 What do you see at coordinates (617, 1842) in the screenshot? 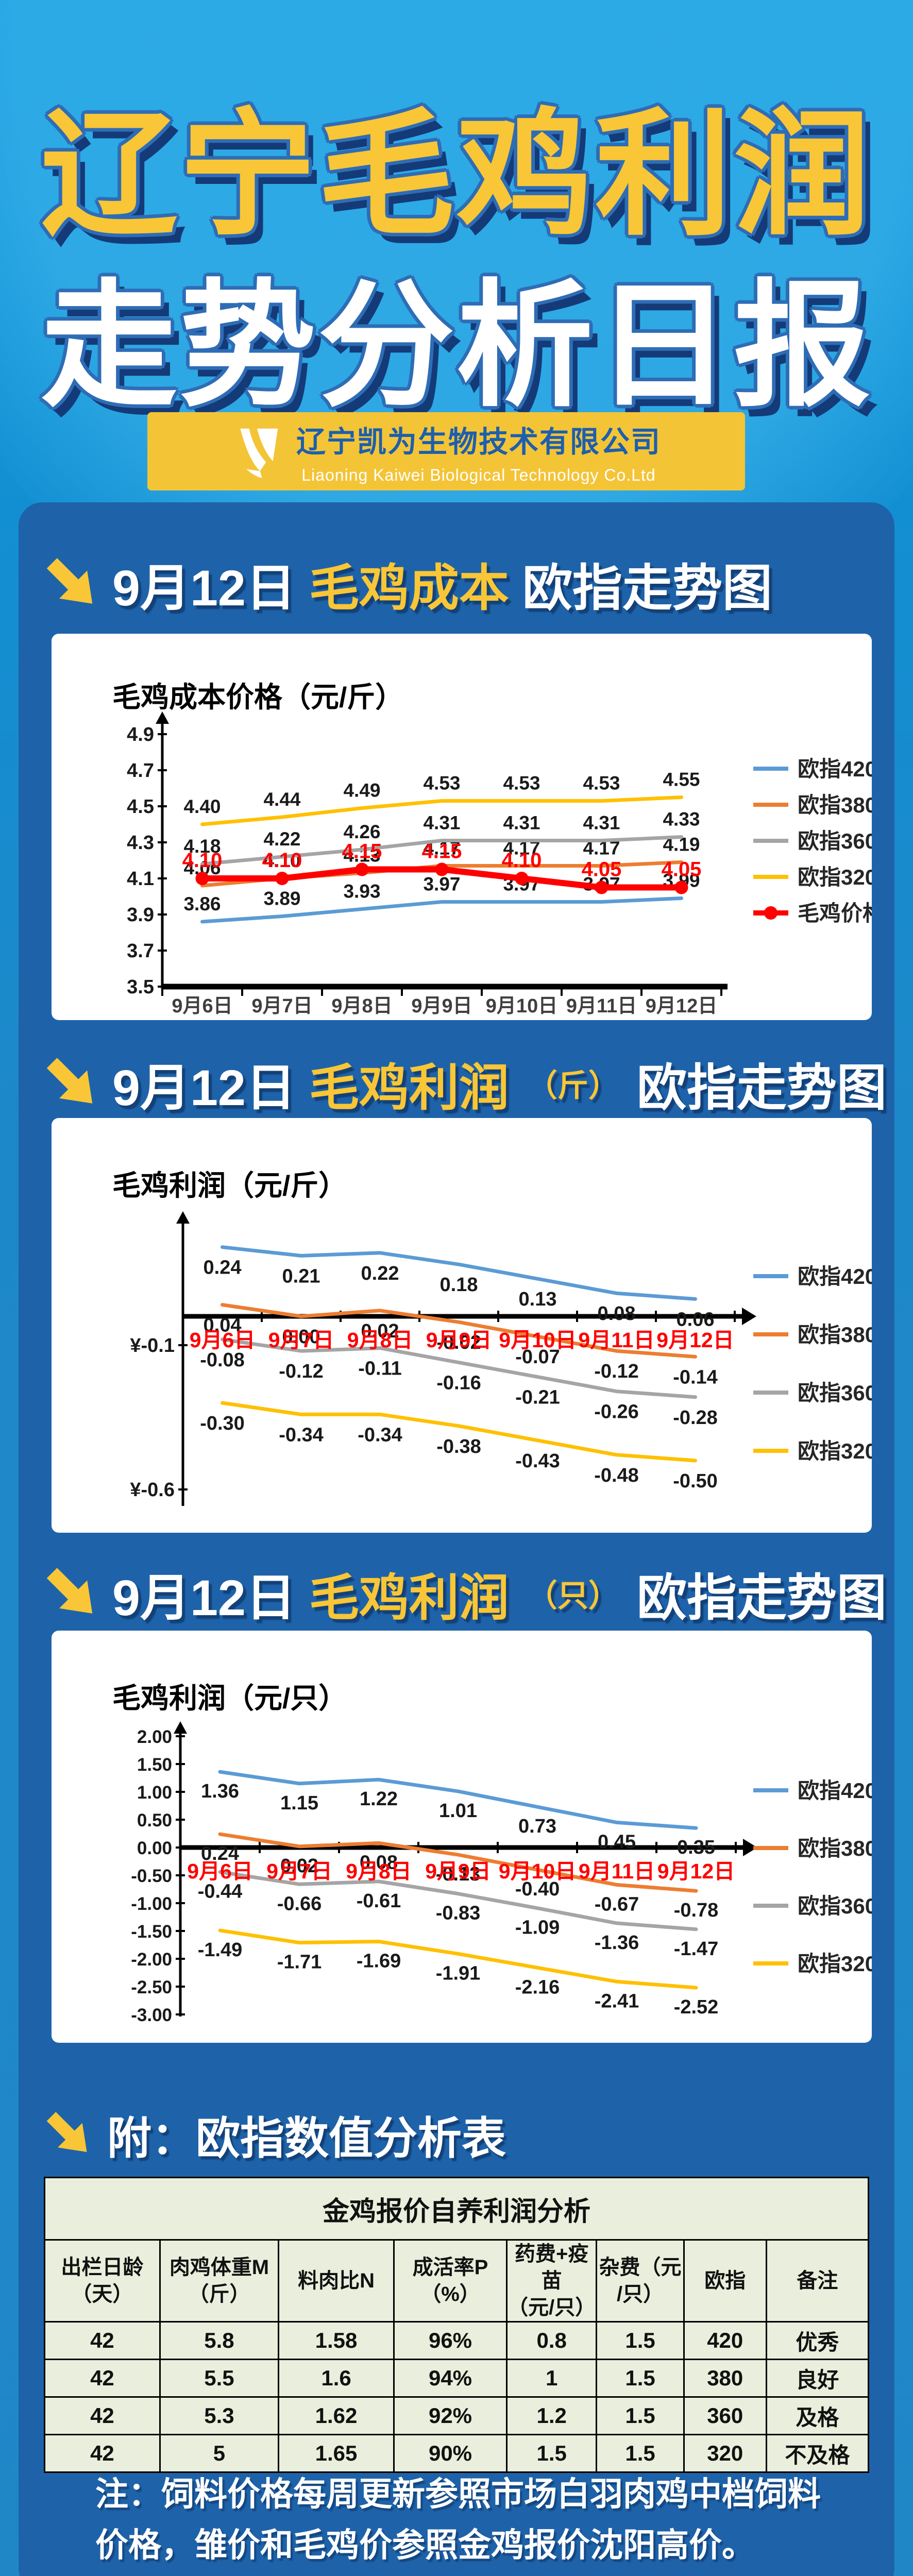
I see `chart-data-label: 0.45` at bounding box center [617, 1842].